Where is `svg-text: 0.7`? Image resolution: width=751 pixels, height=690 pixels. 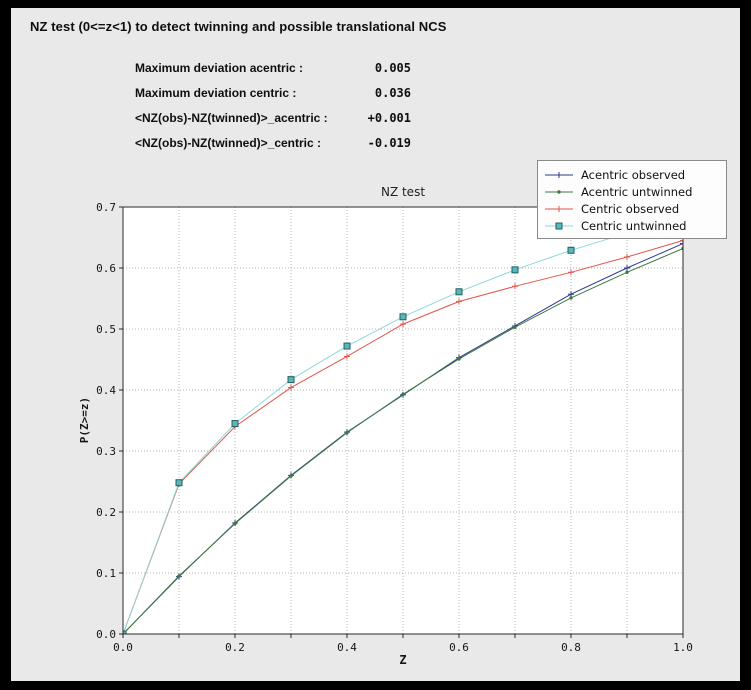
svg-text: 0.7 is located at coordinates (106, 207).